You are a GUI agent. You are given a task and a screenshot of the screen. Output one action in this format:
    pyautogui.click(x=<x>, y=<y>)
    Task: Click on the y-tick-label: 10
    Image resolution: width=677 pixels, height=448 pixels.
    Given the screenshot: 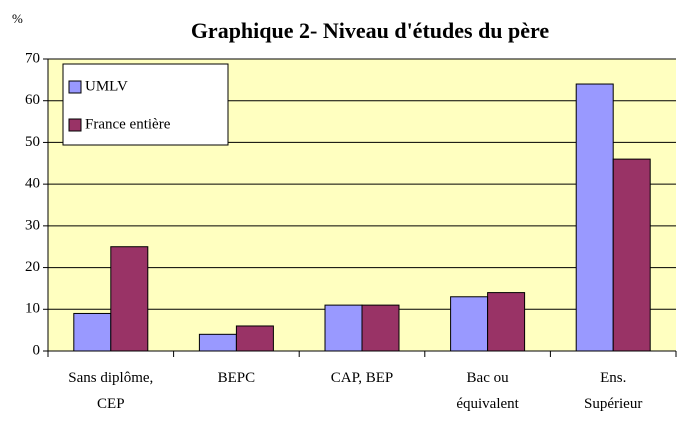 What is the action you would take?
    pyautogui.click(x=32, y=309)
    